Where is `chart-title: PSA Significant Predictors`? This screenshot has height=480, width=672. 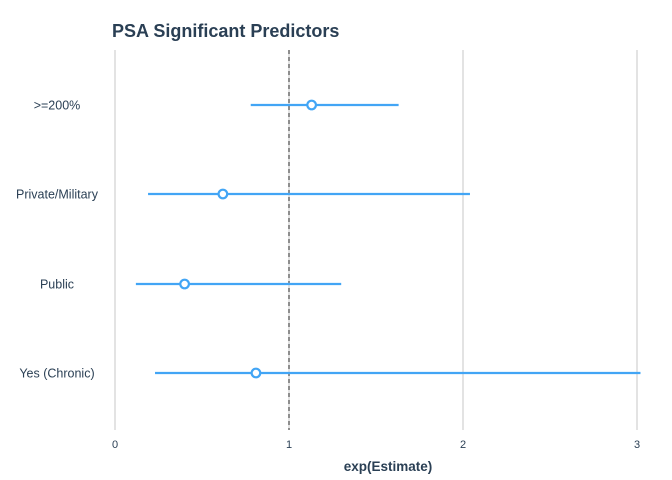
chart-title: PSA Significant Predictors is located at coordinates (225, 31).